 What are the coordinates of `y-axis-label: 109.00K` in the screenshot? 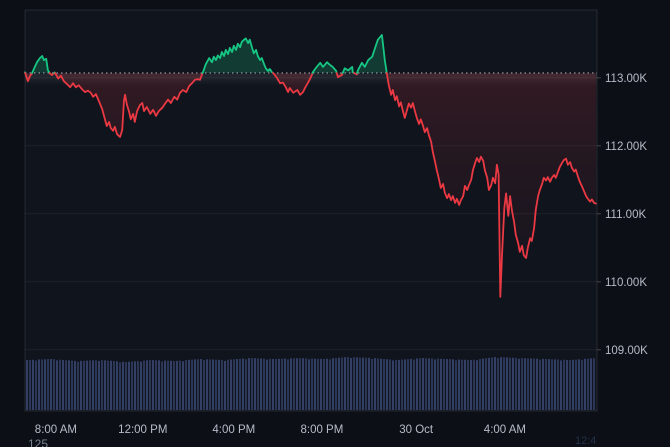 It's located at (626, 351).